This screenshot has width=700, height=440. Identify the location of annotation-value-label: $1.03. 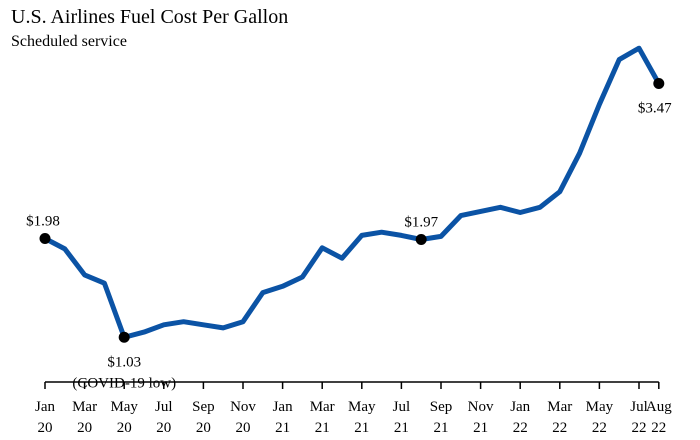
(124, 362).